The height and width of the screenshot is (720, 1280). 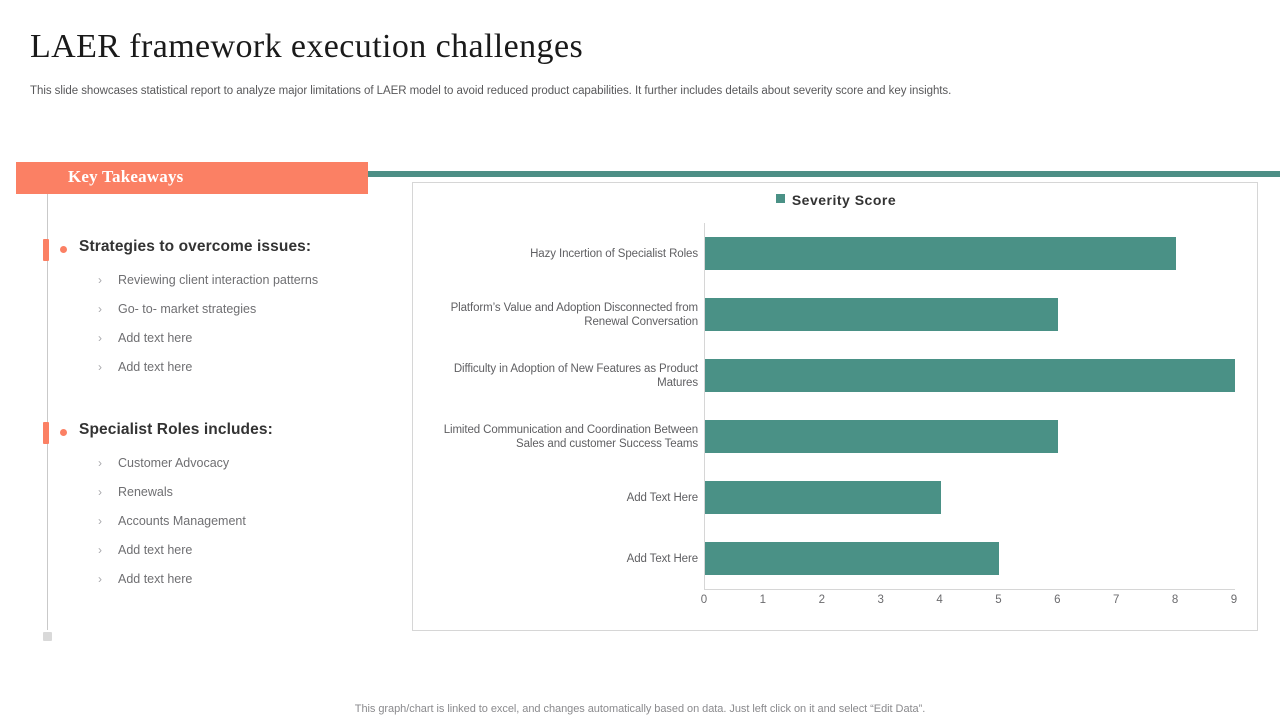 What do you see at coordinates (969, 589) in the screenshot?
I see `chart-x-axis-line` at bounding box center [969, 589].